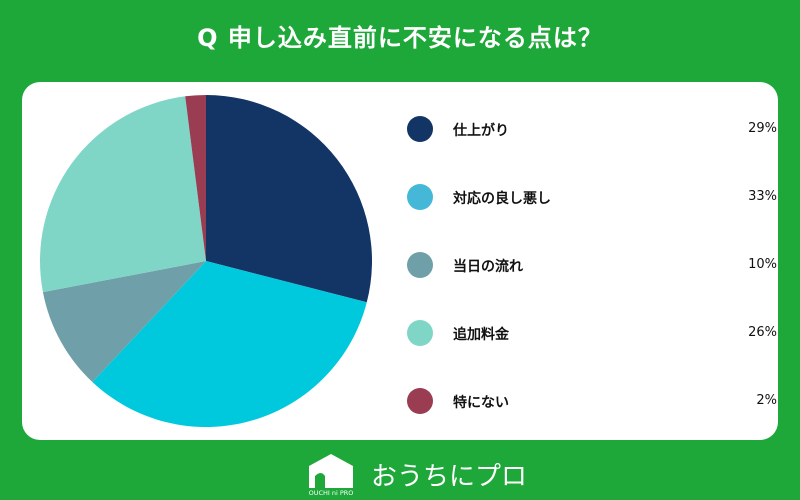 The image size is (800, 500). I want to click on legend-value: 29%, so click(762, 128).